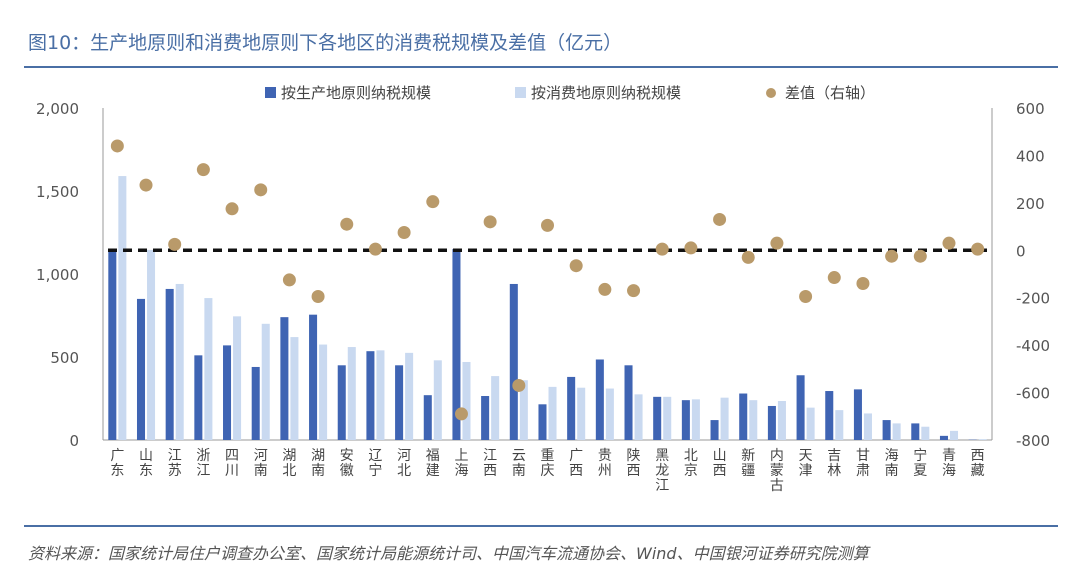 This screenshot has height=581, width=1080. What do you see at coordinates (433, 463) in the screenshot?
I see `category-label: 福建` at bounding box center [433, 463].